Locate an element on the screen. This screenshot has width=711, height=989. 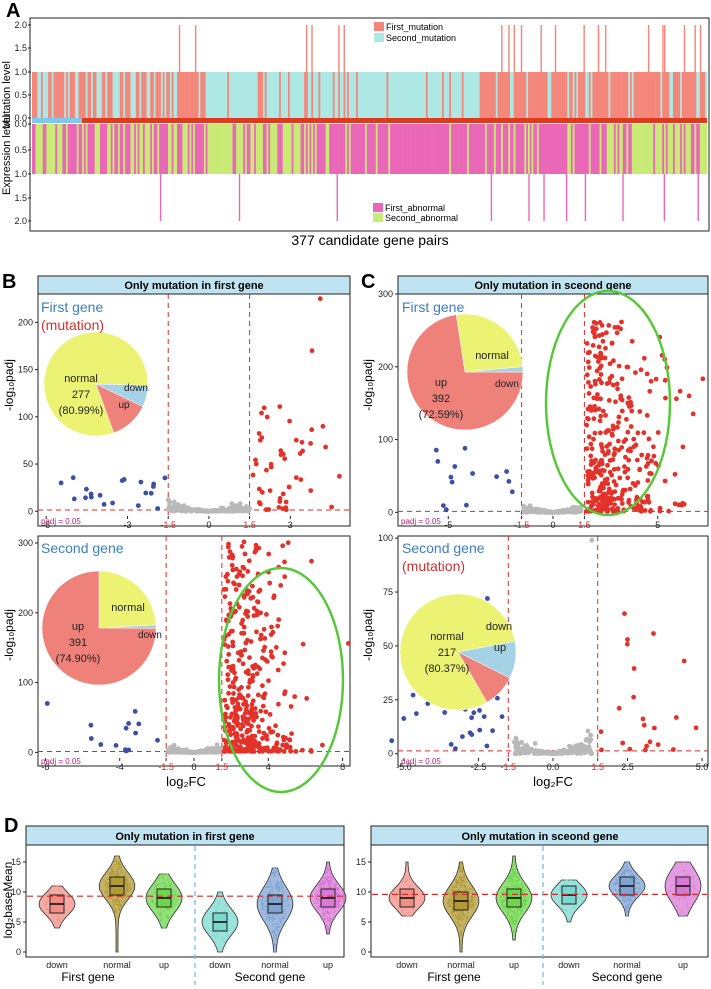
mutation-level-label: Mutation level is located at coordinates (7, 95).